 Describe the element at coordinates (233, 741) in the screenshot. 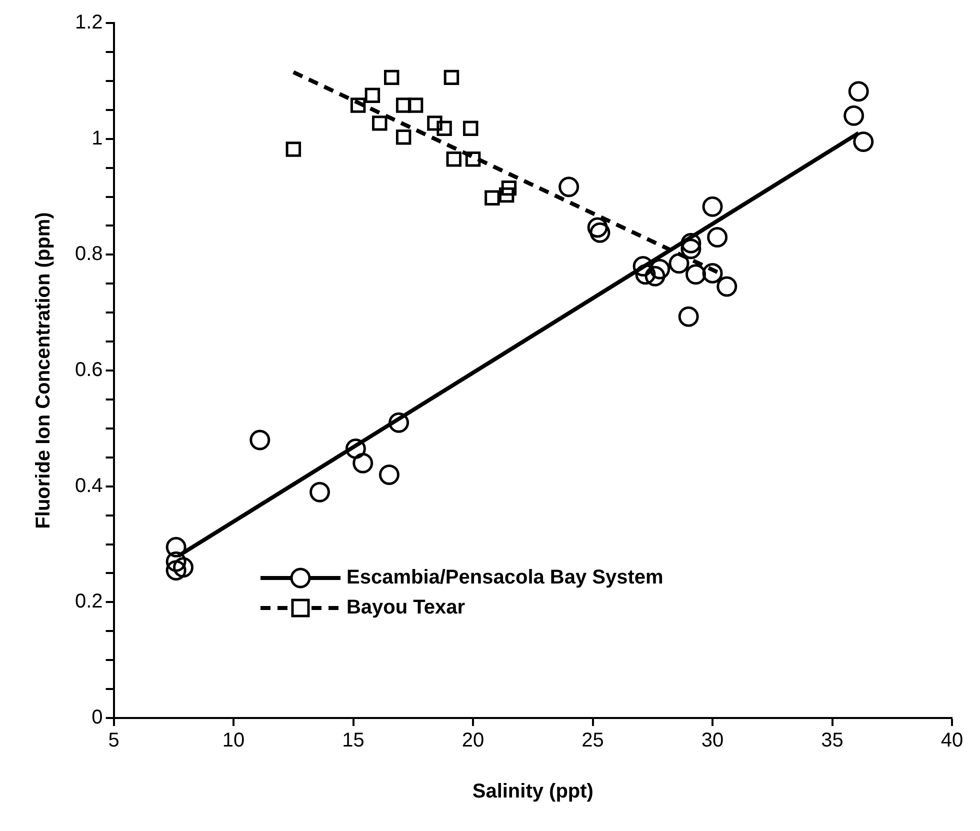

I see `x-tick-label: 10` at that location.